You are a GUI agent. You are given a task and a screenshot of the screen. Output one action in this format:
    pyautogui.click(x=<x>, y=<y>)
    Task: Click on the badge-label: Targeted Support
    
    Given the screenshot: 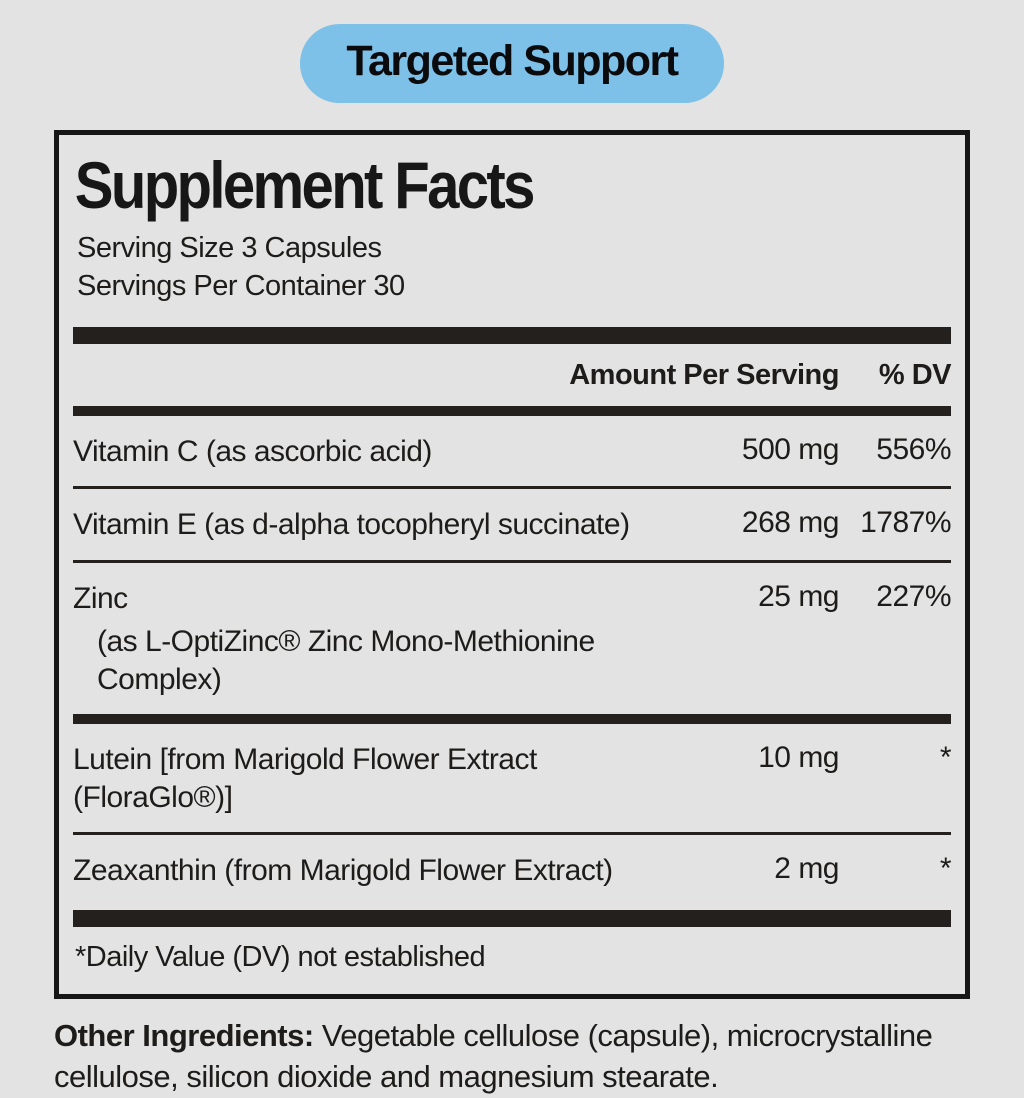 What is the action you would take?
    pyautogui.click(x=512, y=61)
    